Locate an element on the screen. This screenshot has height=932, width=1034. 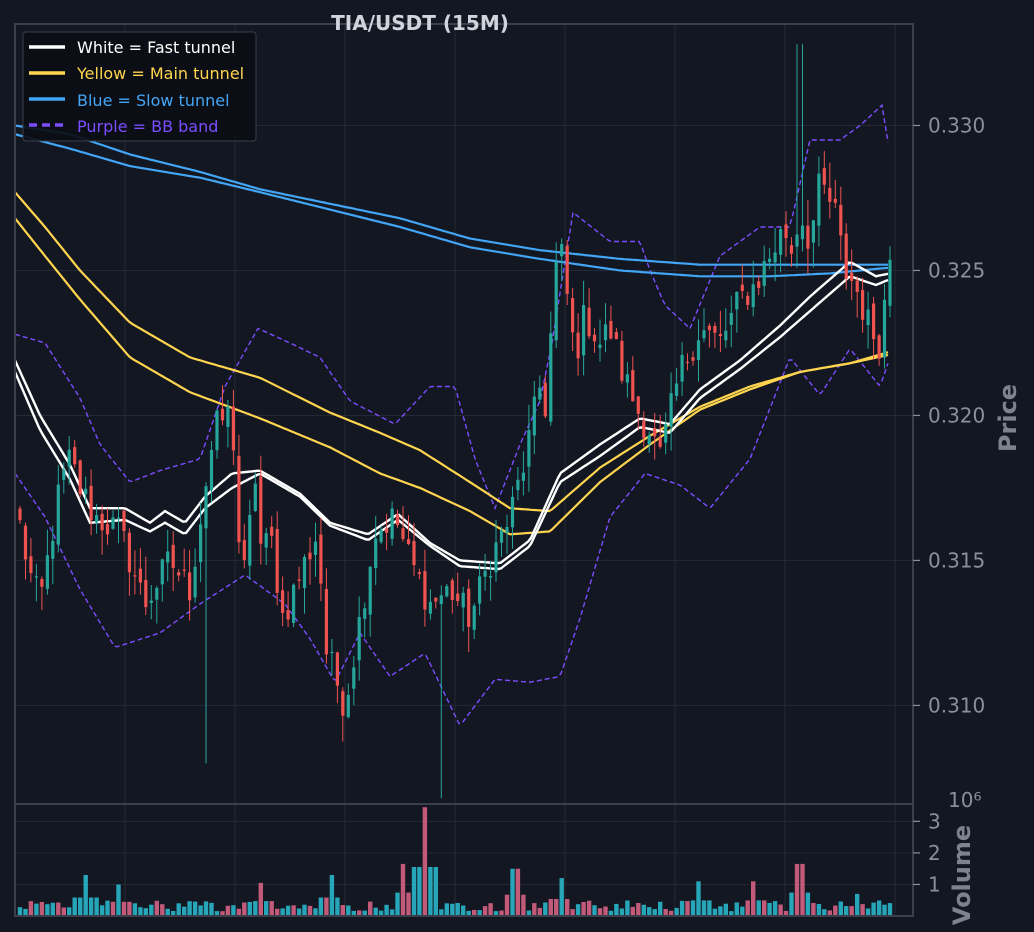
price-ticks: 0.310 0.315 0.320 0.325 0.330 is located at coordinates (949, 415).